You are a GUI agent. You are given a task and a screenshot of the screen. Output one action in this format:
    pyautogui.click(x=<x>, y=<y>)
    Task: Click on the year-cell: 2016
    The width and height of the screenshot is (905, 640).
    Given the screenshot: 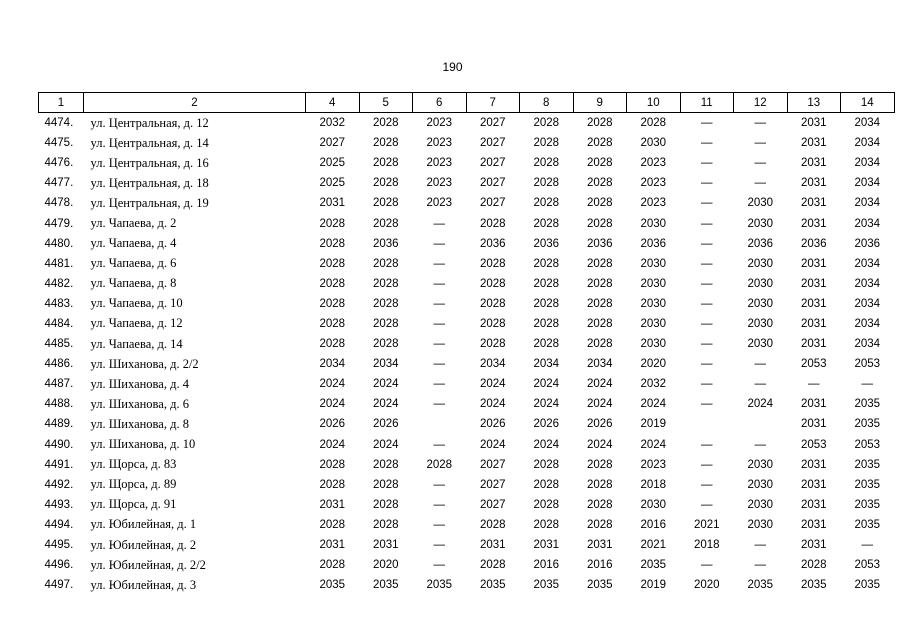 What is the action you would take?
    pyautogui.click(x=653, y=524)
    